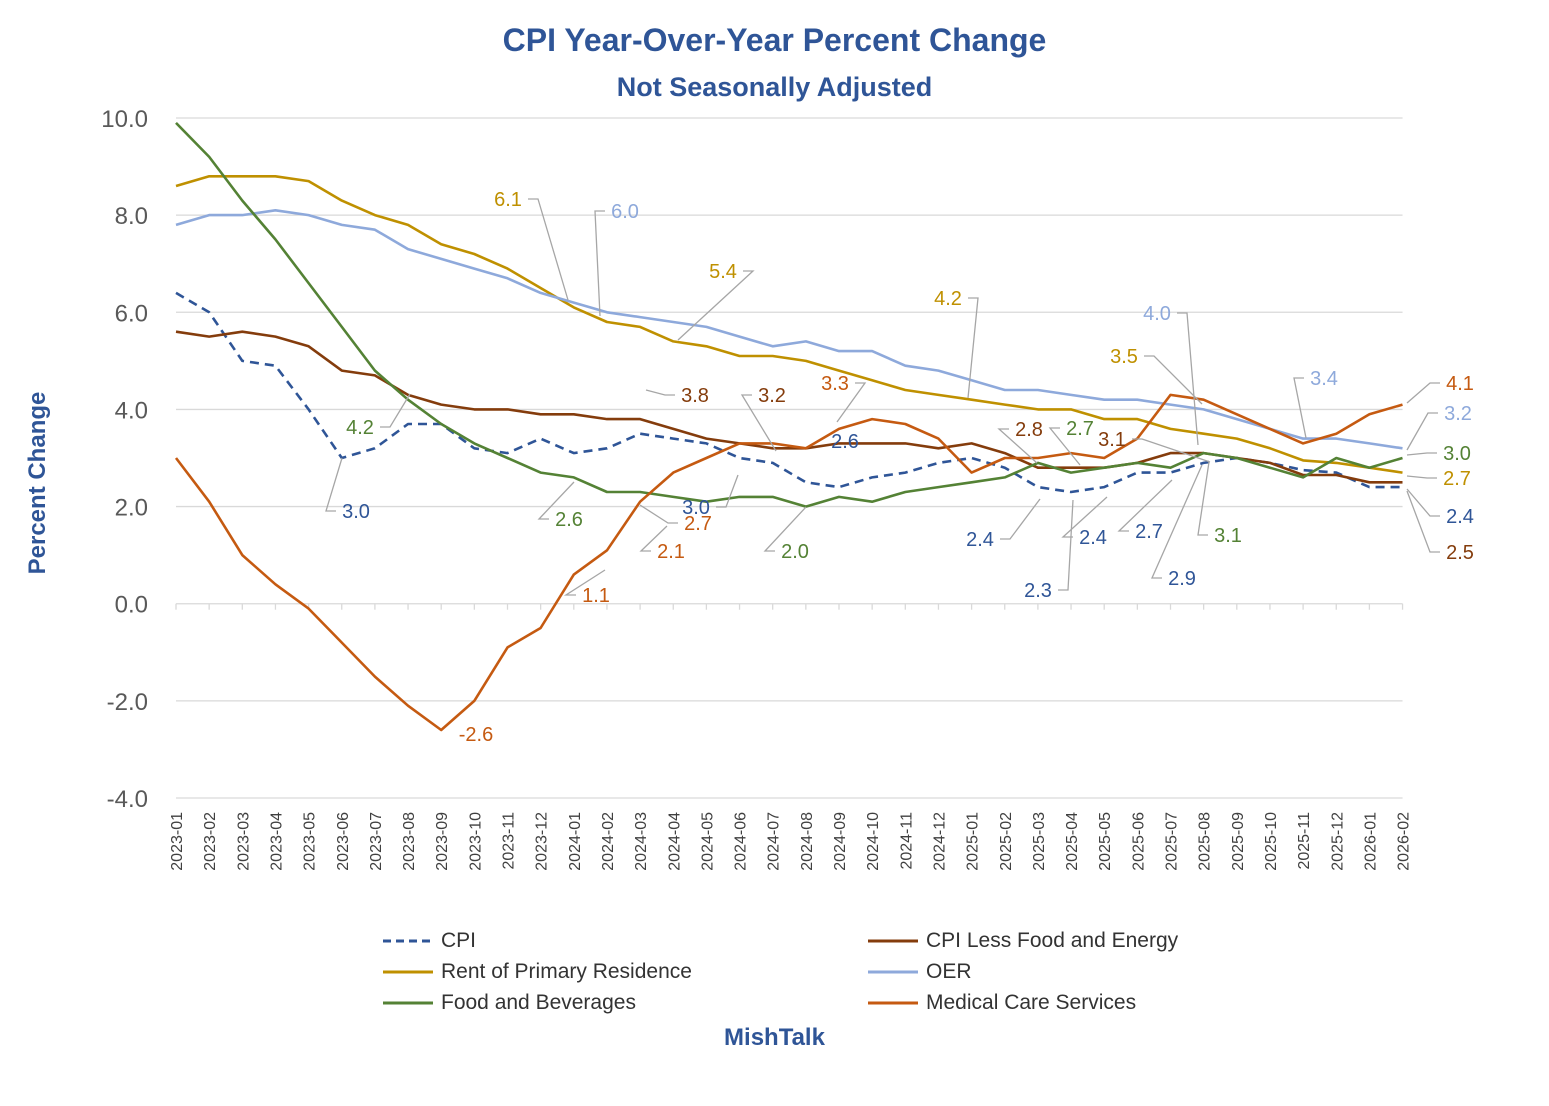 This screenshot has width=1549, height=1106. What do you see at coordinates (795, 552) in the screenshot?
I see `data-label: 2.0` at bounding box center [795, 552].